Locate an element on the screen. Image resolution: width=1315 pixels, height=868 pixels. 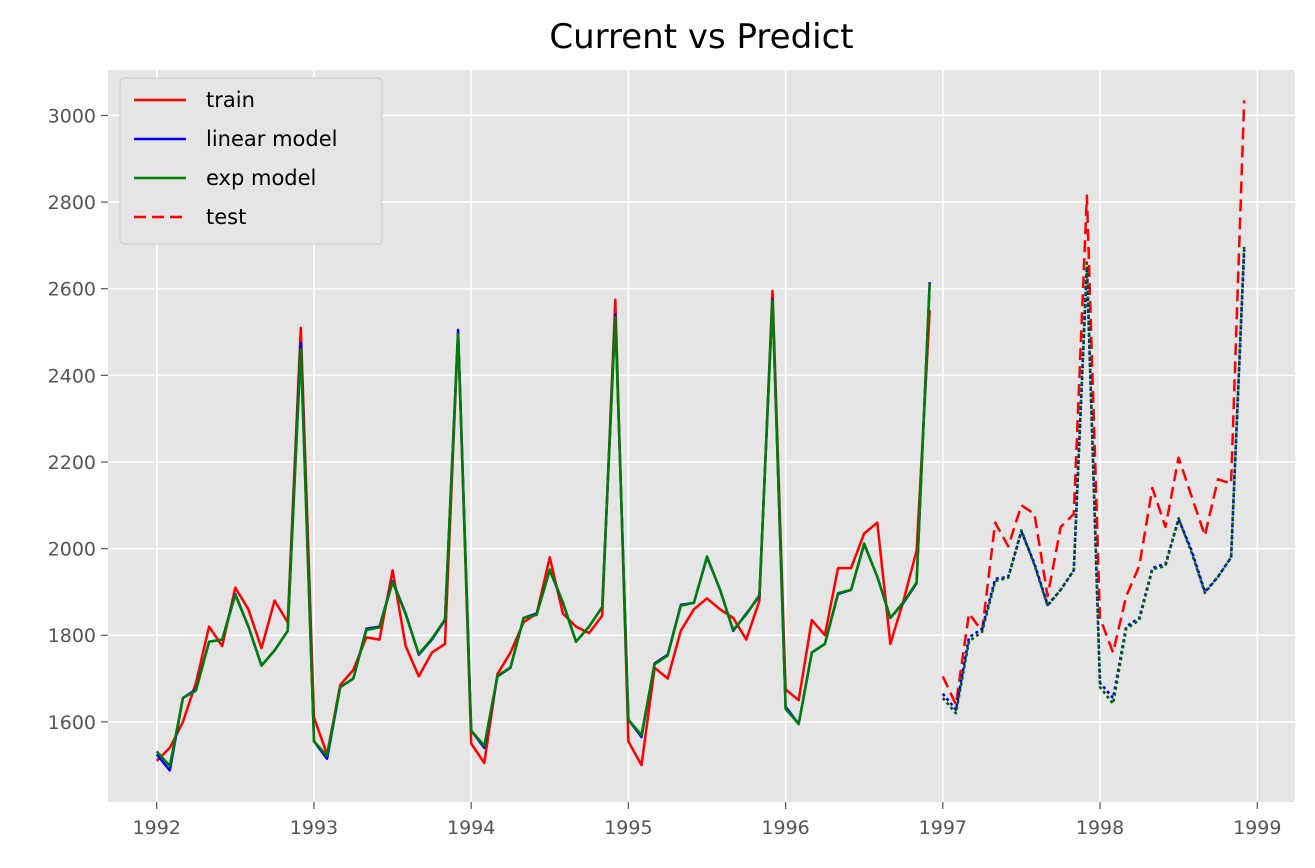
legend: train linear model exp model test is located at coordinates (251, 161).